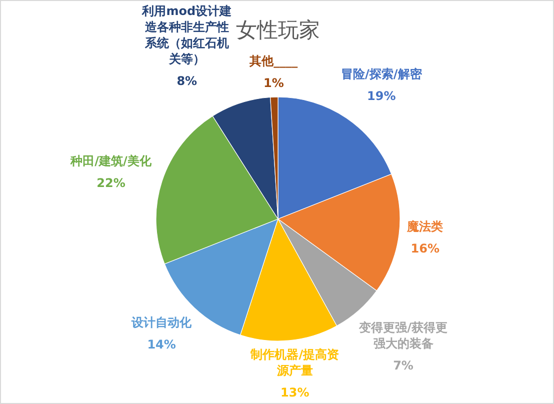  What do you see at coordinates (382, 74) in the screenshot?
I see `slice-label: 冒险/探索/解密` at bounding box center [382, 74].